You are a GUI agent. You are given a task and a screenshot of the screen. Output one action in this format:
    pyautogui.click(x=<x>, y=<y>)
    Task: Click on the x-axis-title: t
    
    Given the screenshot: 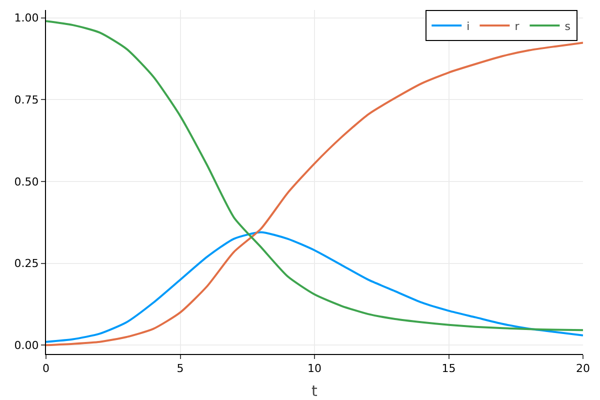 What is the action you would take?
    pyautogui.click(x=315, y=391)
    